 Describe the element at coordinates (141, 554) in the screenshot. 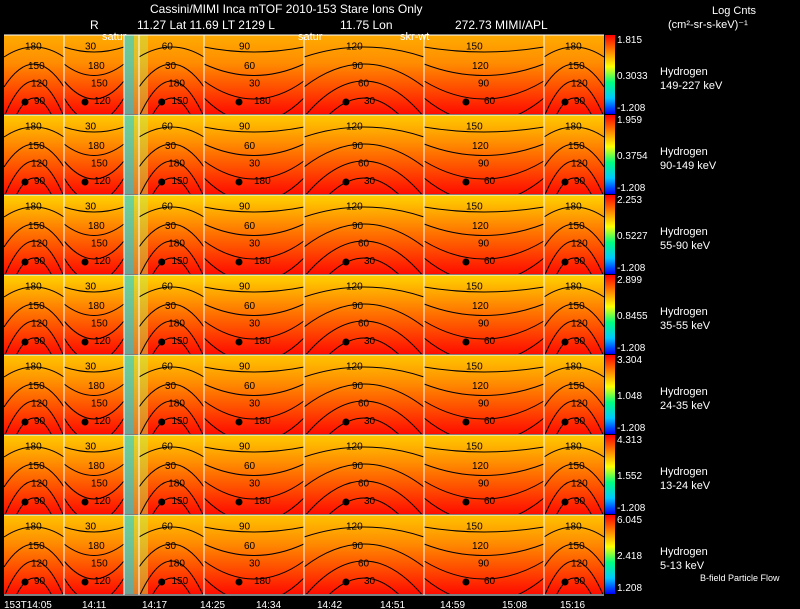

I see `data-gap-fade` at that location.